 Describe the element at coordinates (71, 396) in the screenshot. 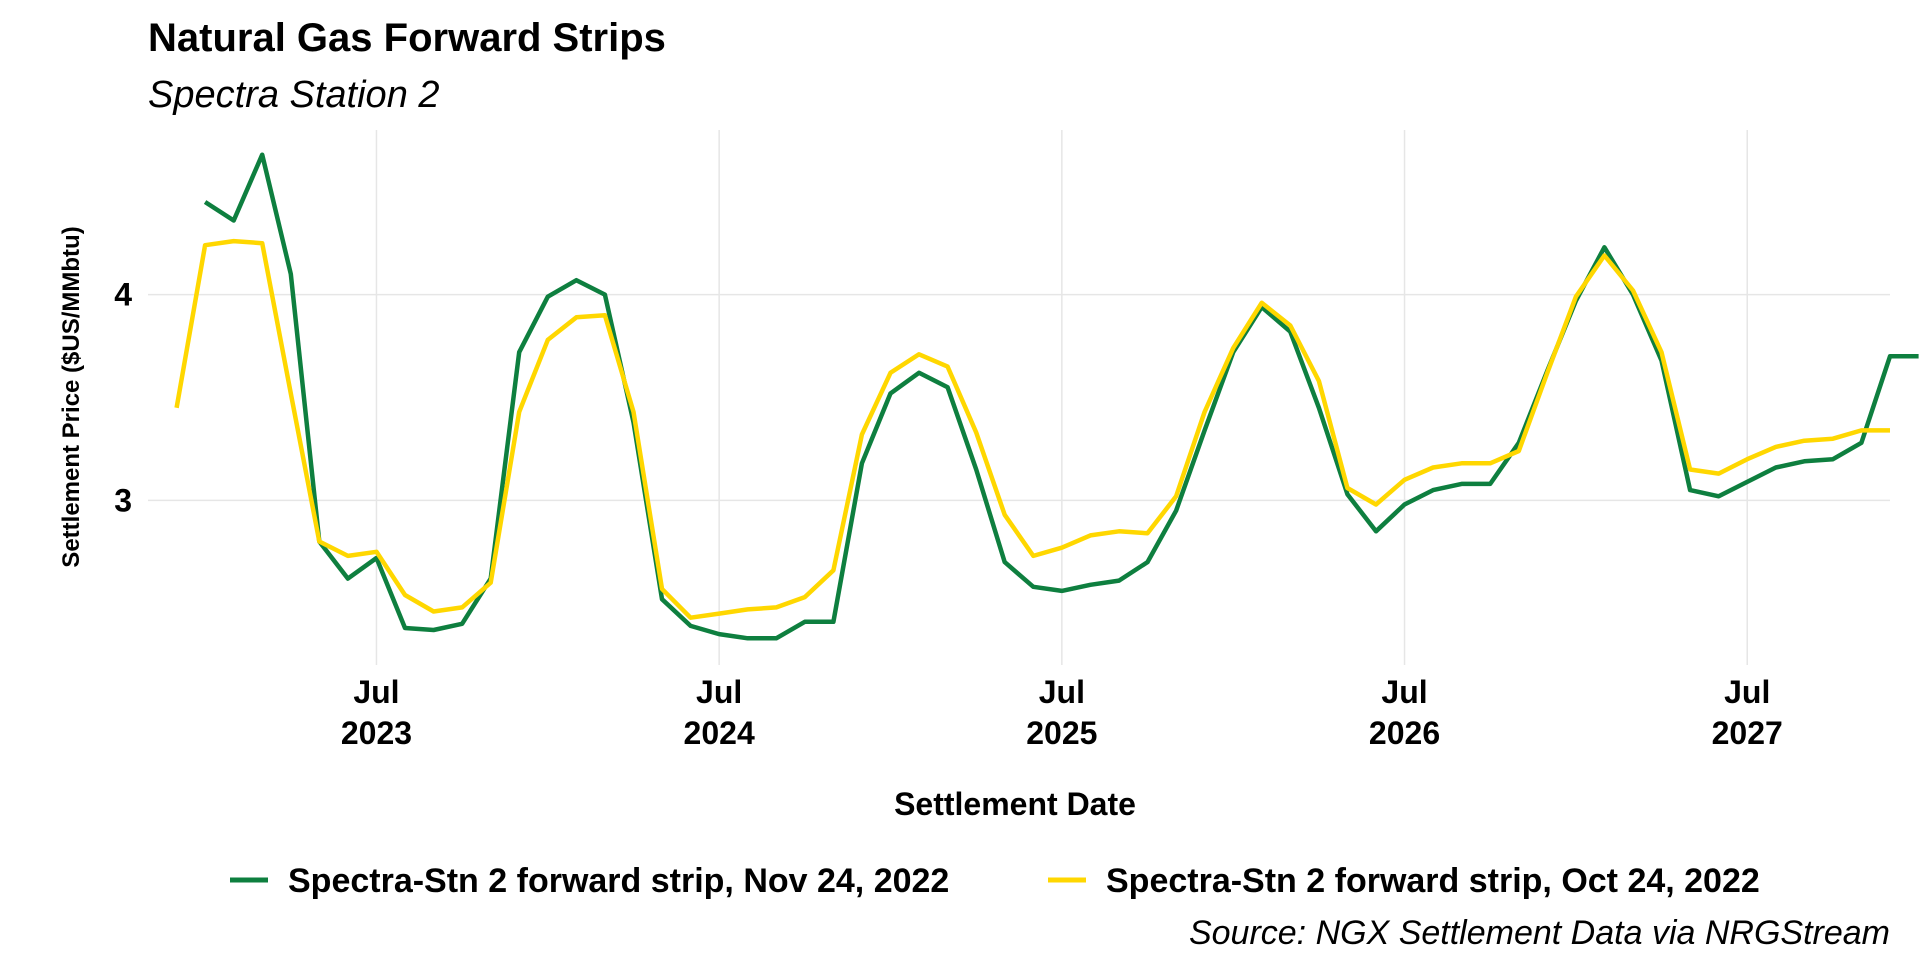

I see `y-axis-title: Settlement Price ($US/MMbtu)` at that location.